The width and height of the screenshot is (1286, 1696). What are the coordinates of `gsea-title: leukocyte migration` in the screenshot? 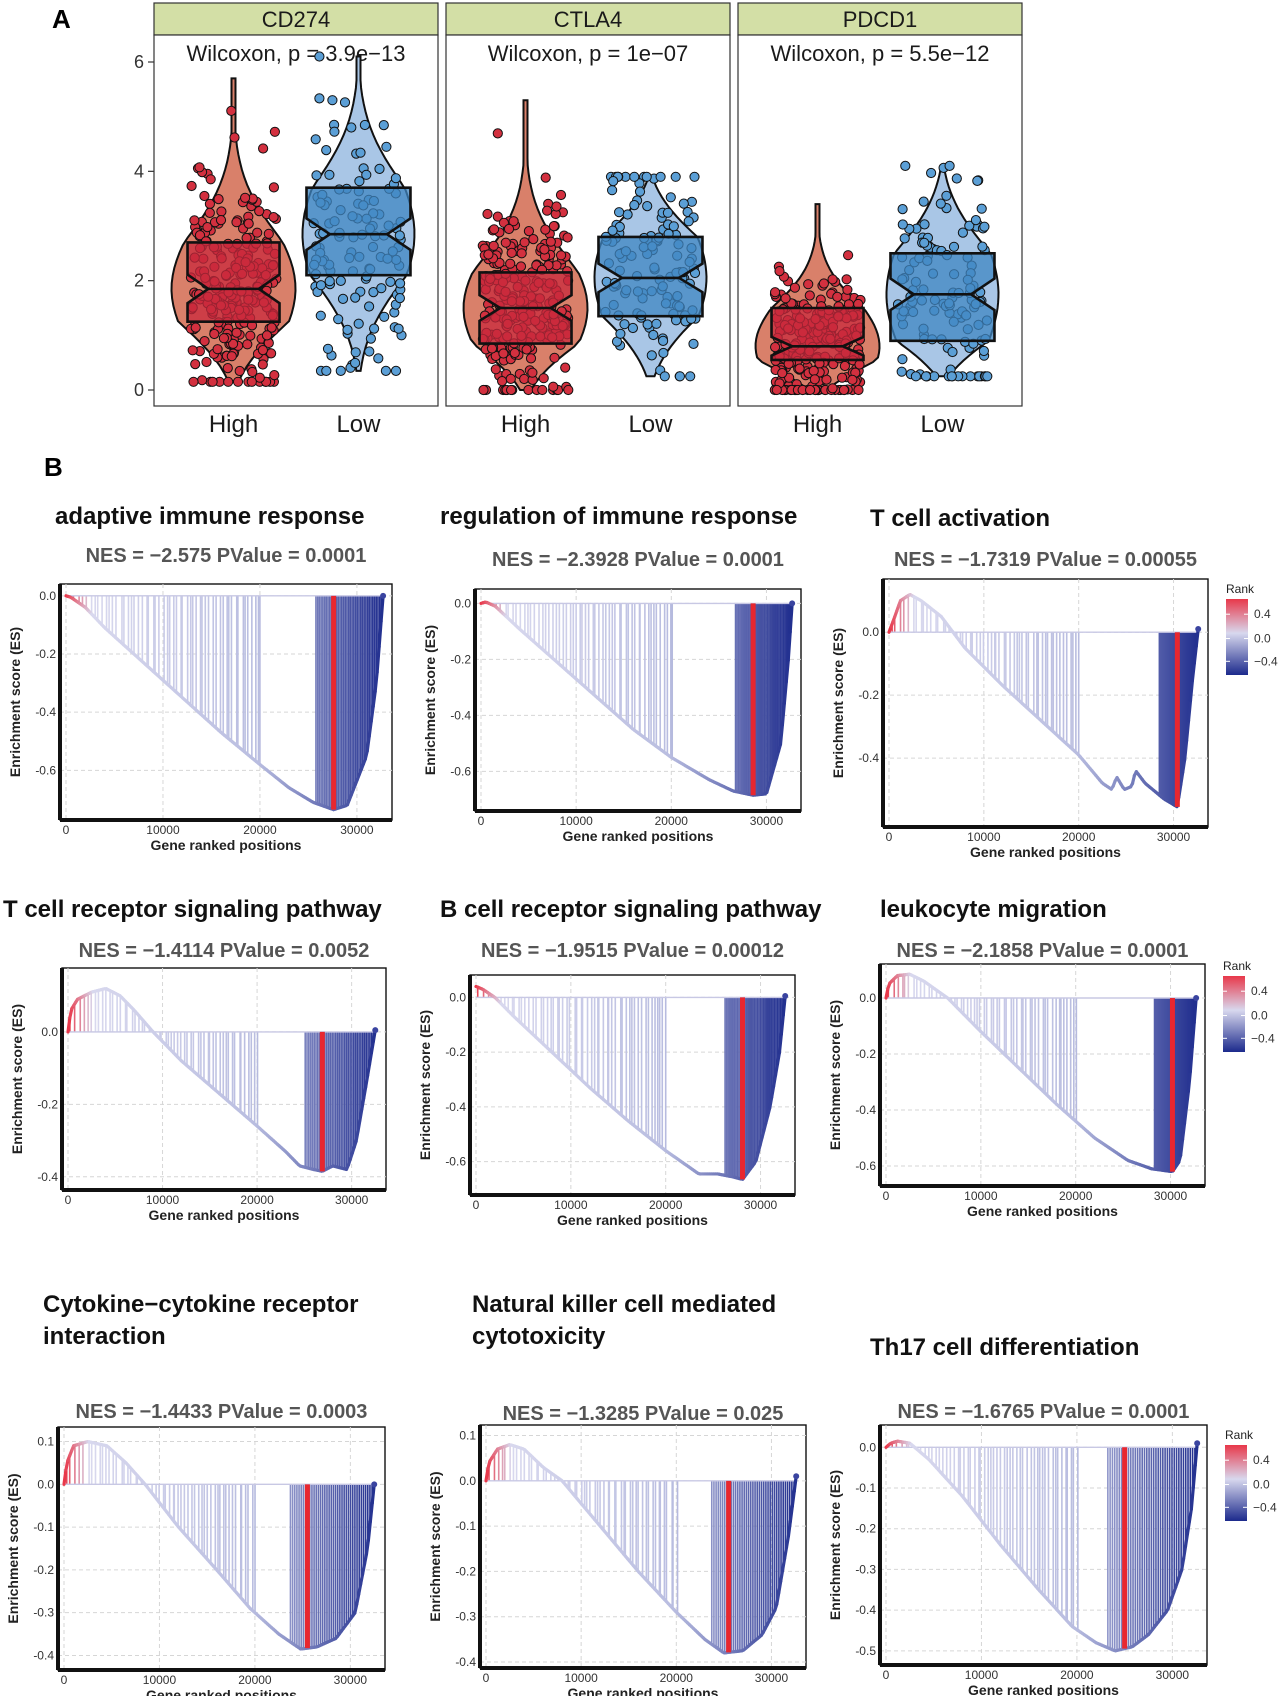 It's located at (993, 909).